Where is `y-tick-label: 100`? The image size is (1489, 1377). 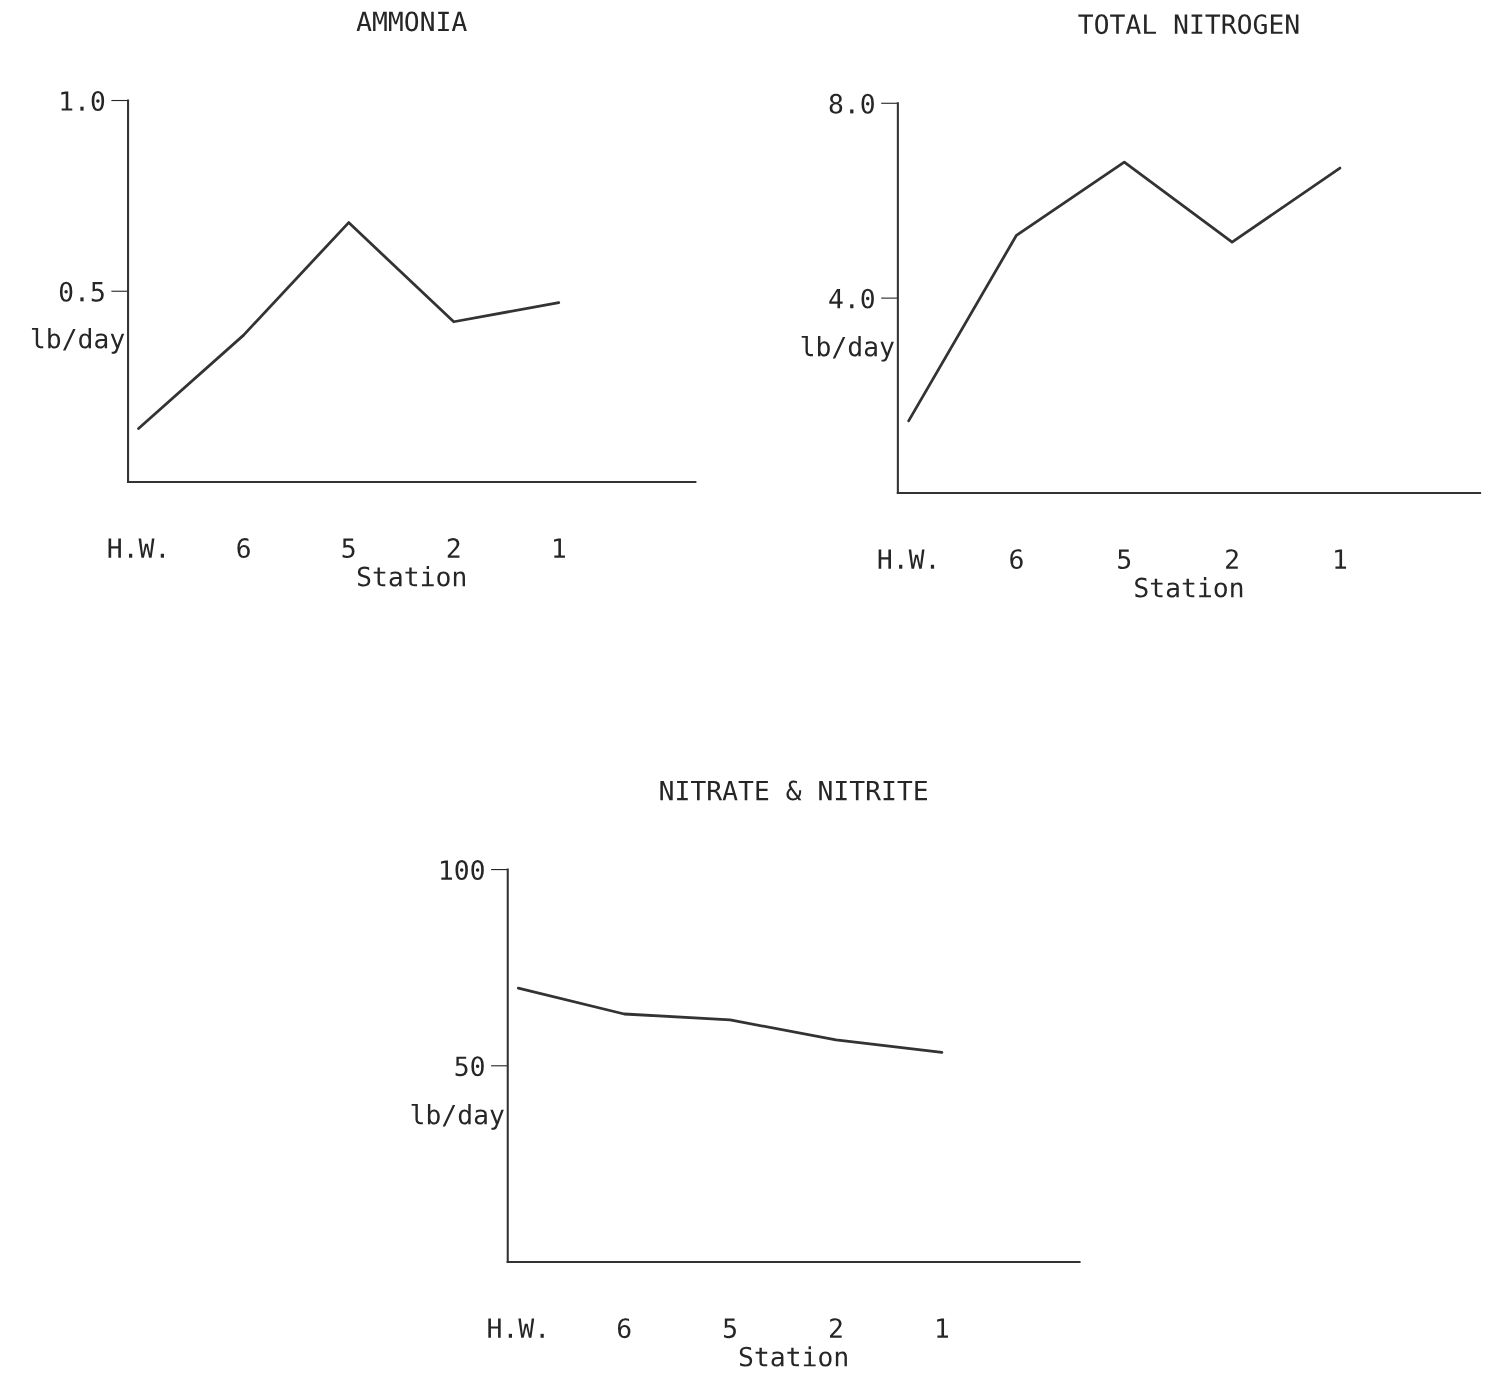
y-tick-label: 100 is located at coordinates (462, 870).